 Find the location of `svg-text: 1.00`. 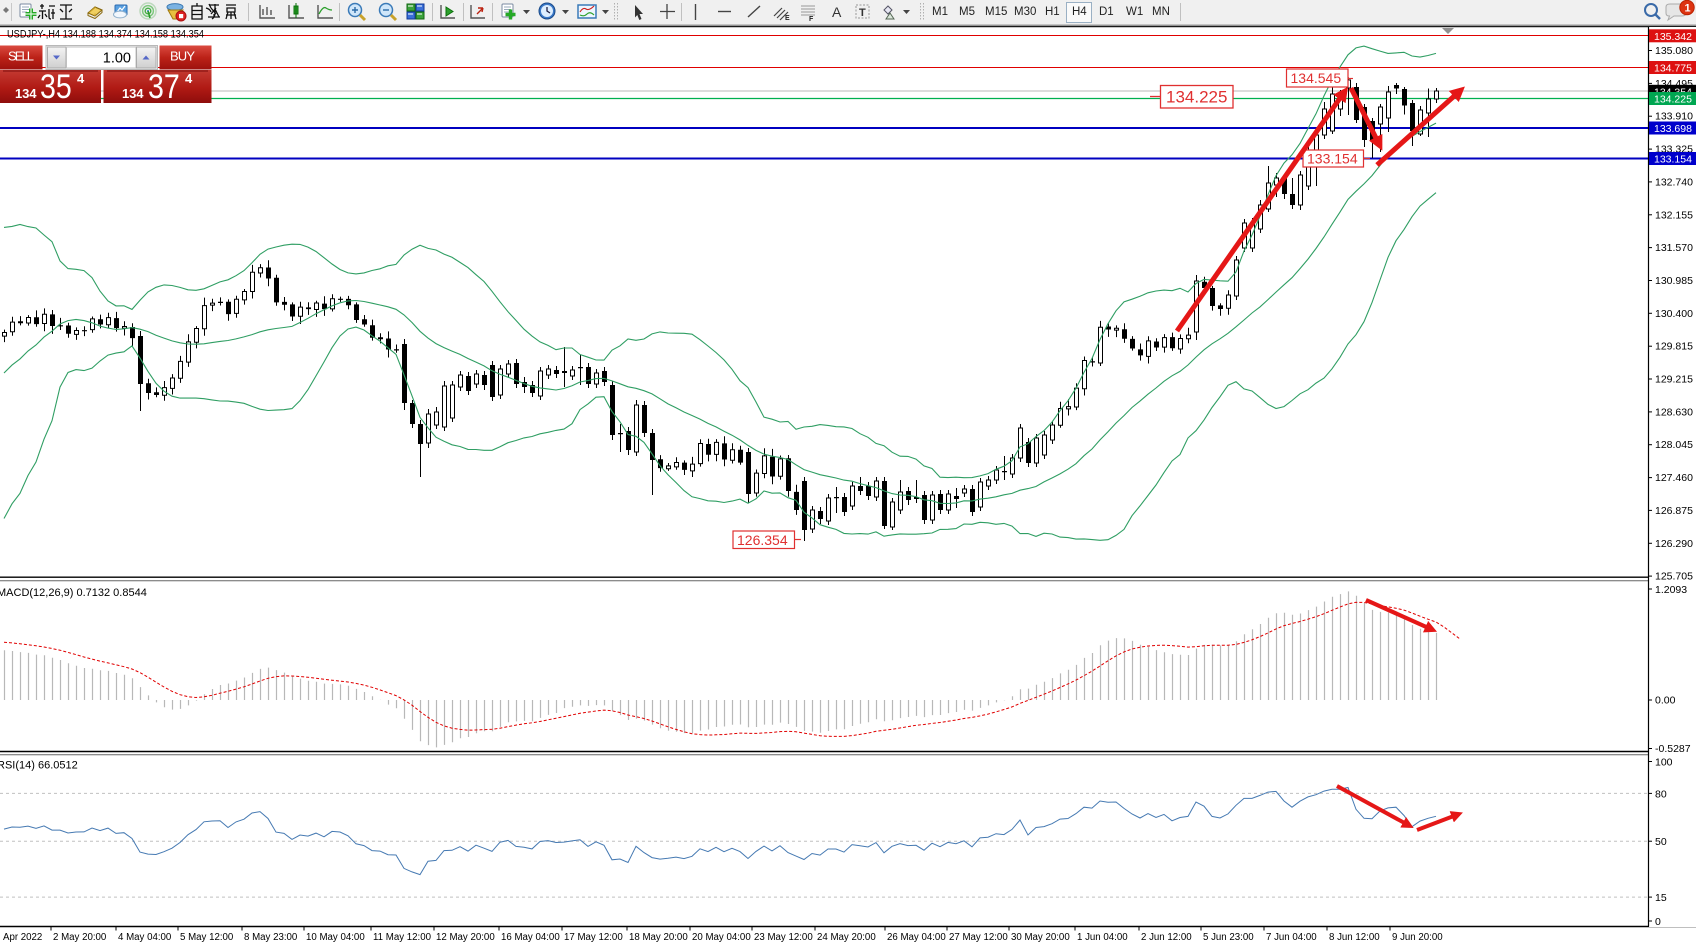

svg-text: 1.00 is located at coordinates (117, 59).